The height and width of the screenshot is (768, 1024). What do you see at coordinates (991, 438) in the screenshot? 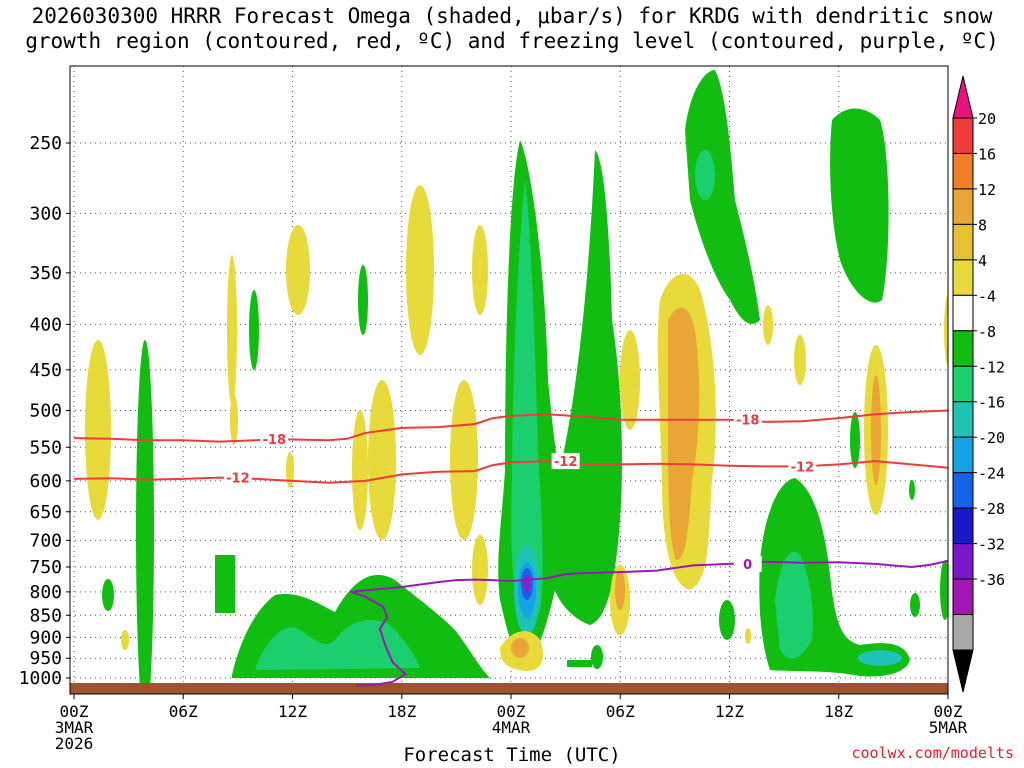
I see `colorbar-label: -20` at bounding box center [991, 438].